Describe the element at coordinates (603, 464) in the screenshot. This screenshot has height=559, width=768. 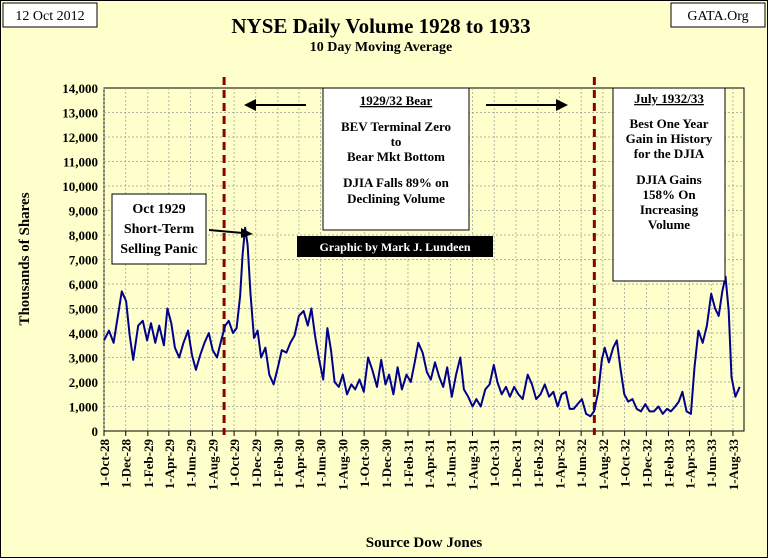
I see `x-tick-label-23: 1-Aug-32` at that location.